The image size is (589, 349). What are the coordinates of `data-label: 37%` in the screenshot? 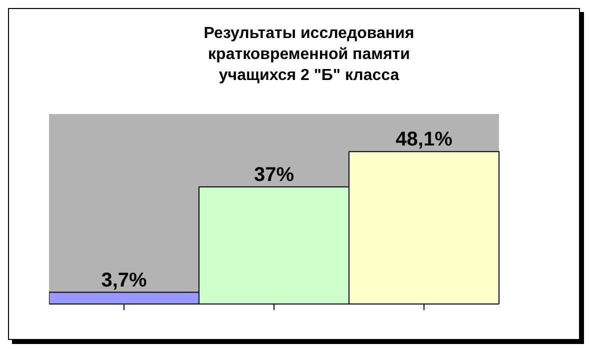 It's located at (274, 175).